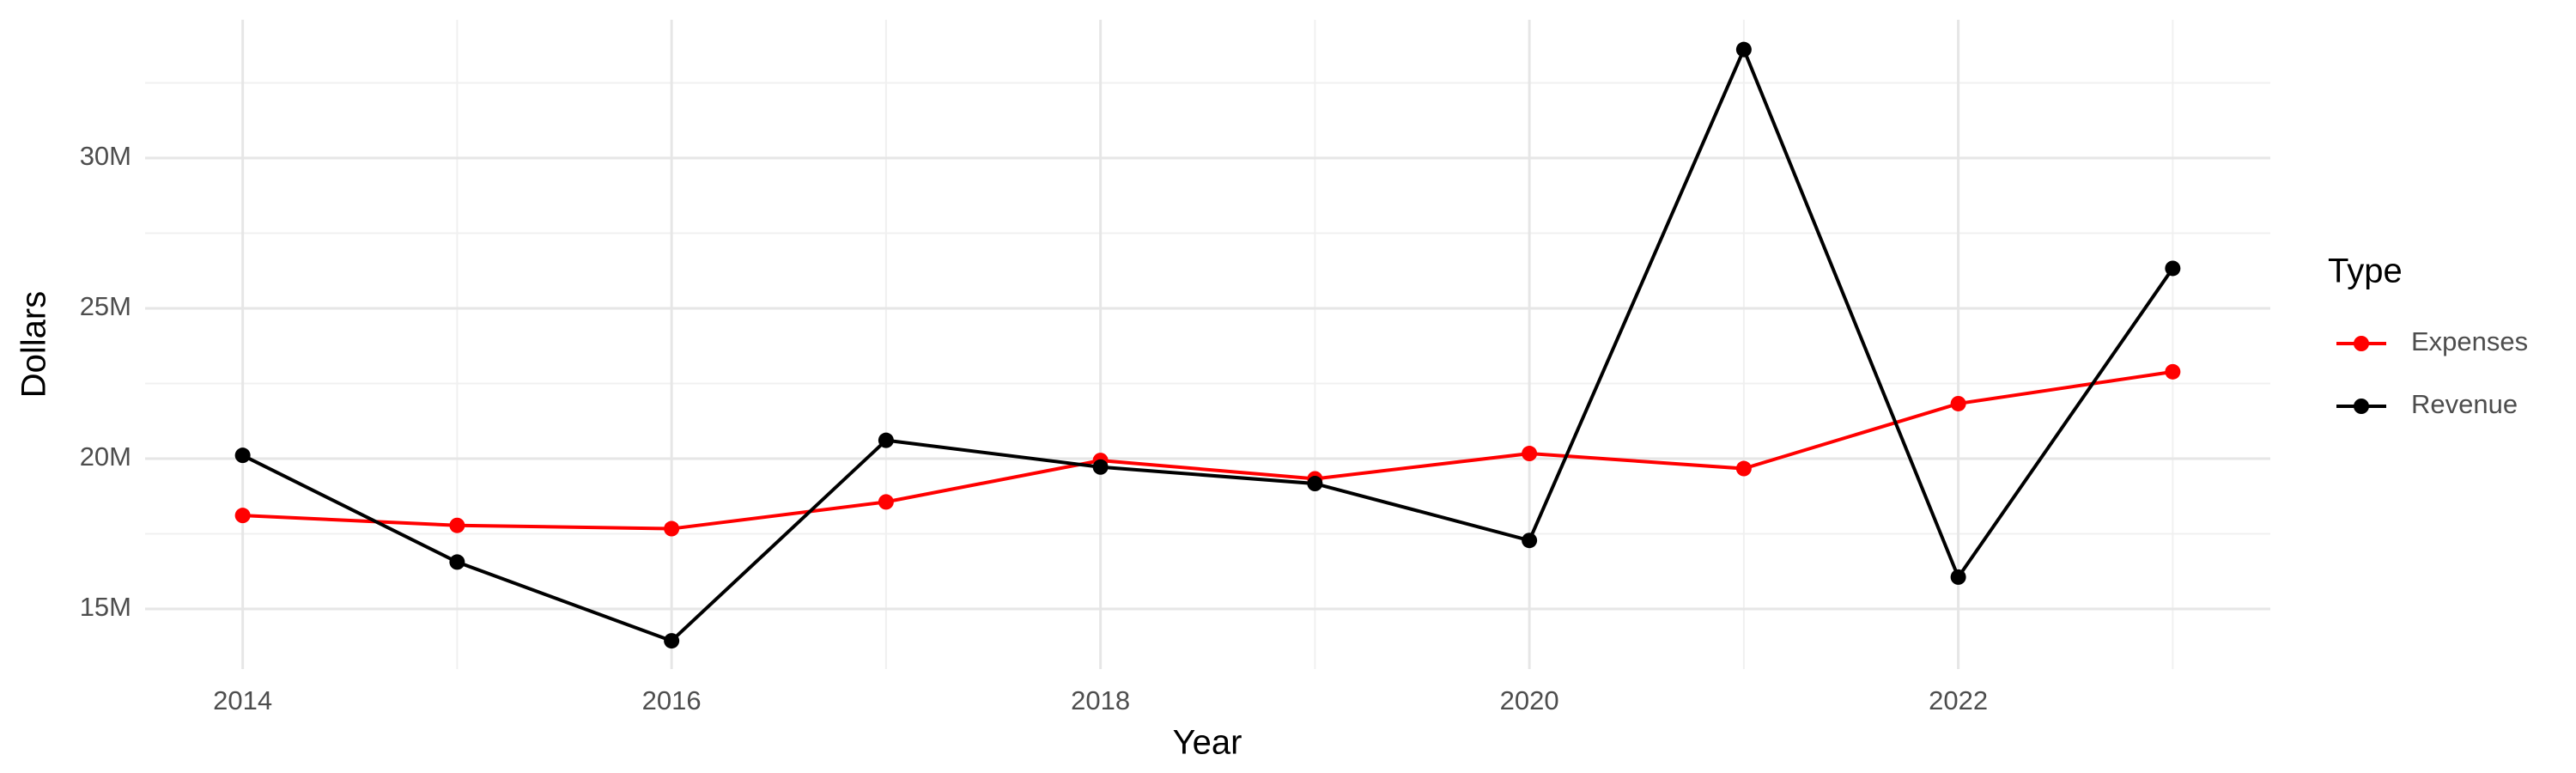 This screenshot has width=2576, height=773. What do you see at coordinates (106, 607) in the screenshot?
I see `y-tick-label: 15M` at bounding box center [106, 607].